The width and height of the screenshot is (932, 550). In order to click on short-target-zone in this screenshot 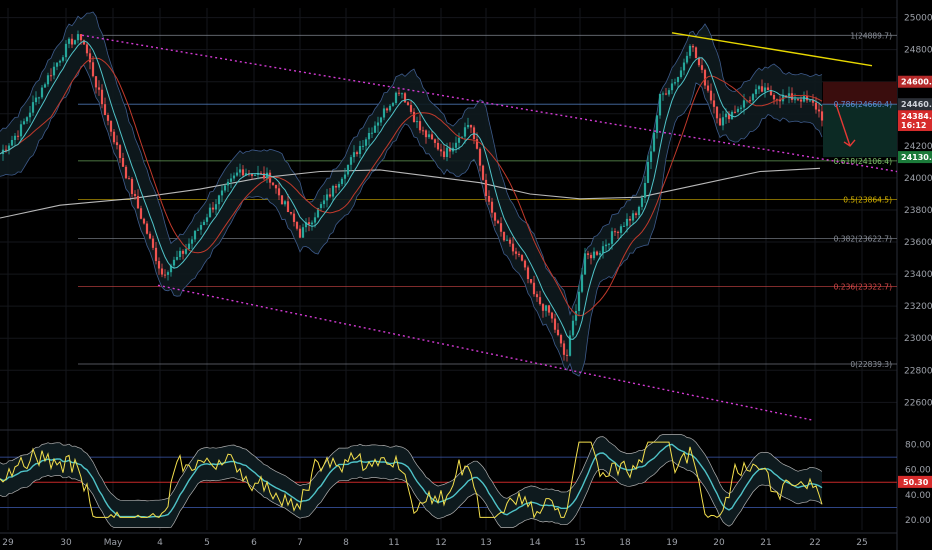, I will do `click(860, 131)`.